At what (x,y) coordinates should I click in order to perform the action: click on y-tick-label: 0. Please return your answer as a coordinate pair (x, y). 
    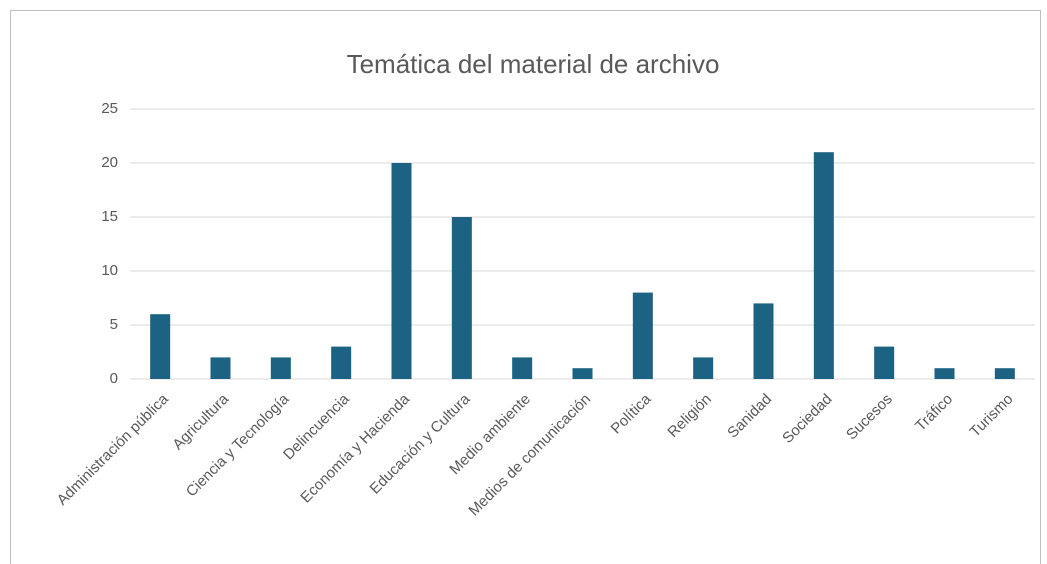
    Looking at the image, I should click on (114, 378).